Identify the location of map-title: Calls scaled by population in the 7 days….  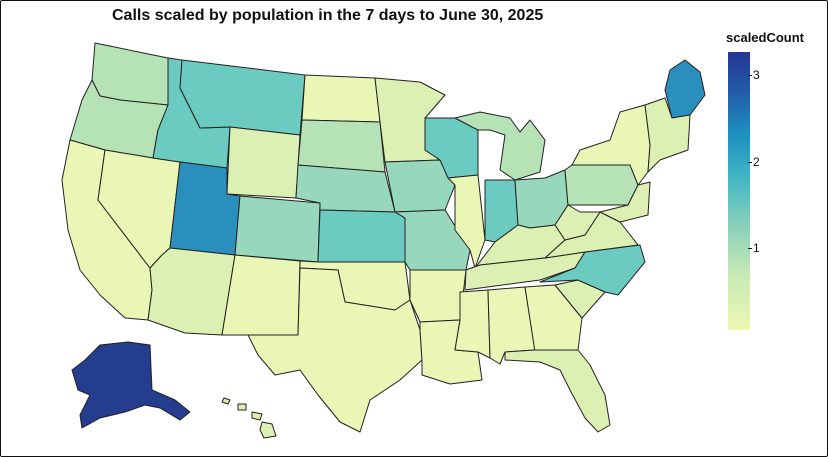
(328, 15).